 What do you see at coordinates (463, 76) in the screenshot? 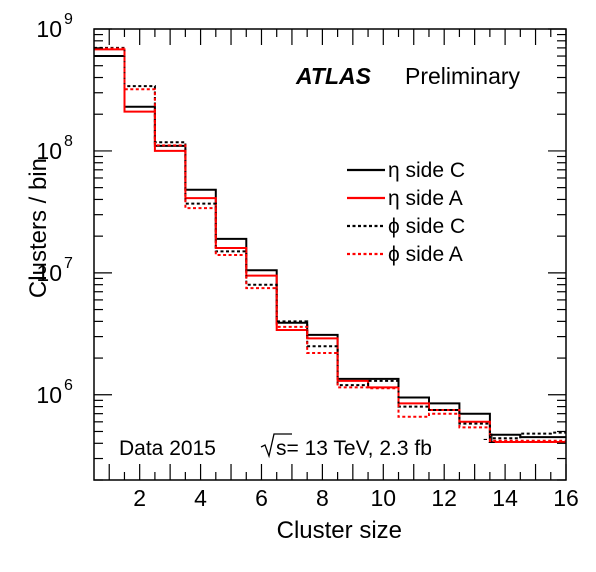
I see `preliminary-label: Preliminary` at bounding box center [463, 76].